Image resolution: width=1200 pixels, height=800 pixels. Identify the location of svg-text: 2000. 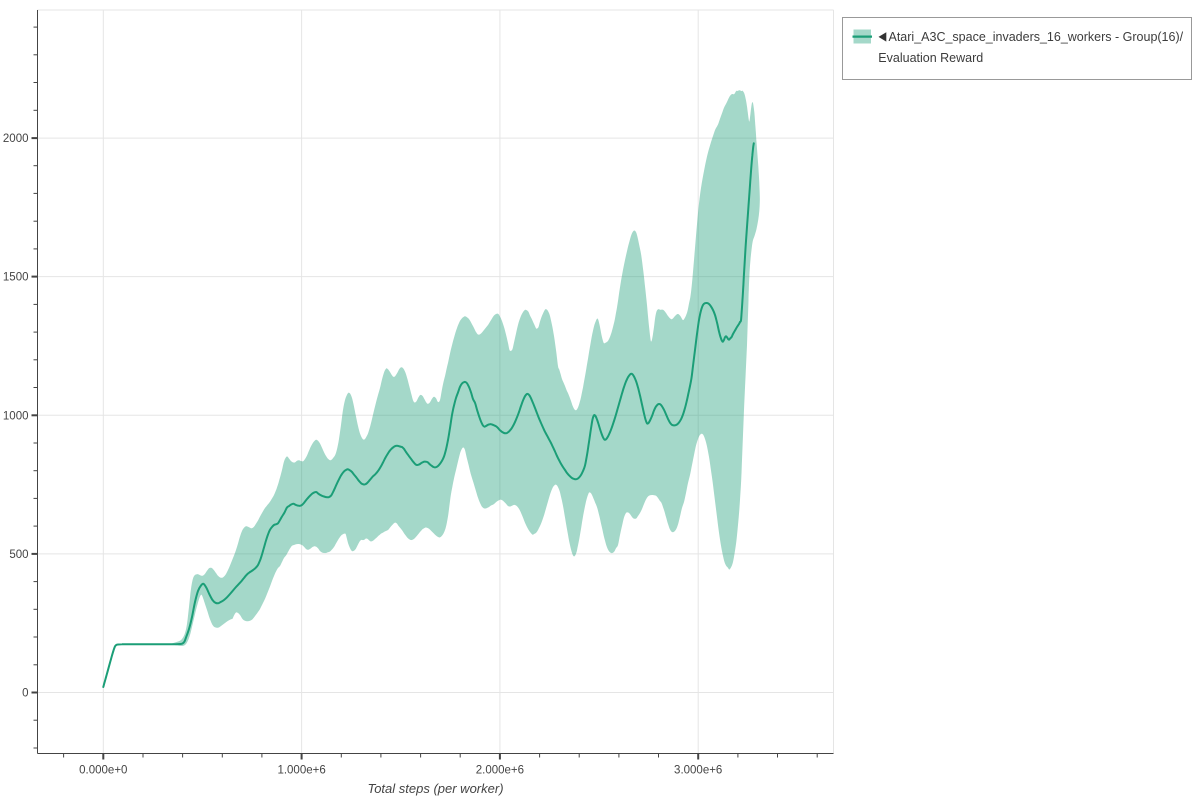
(16, 139).